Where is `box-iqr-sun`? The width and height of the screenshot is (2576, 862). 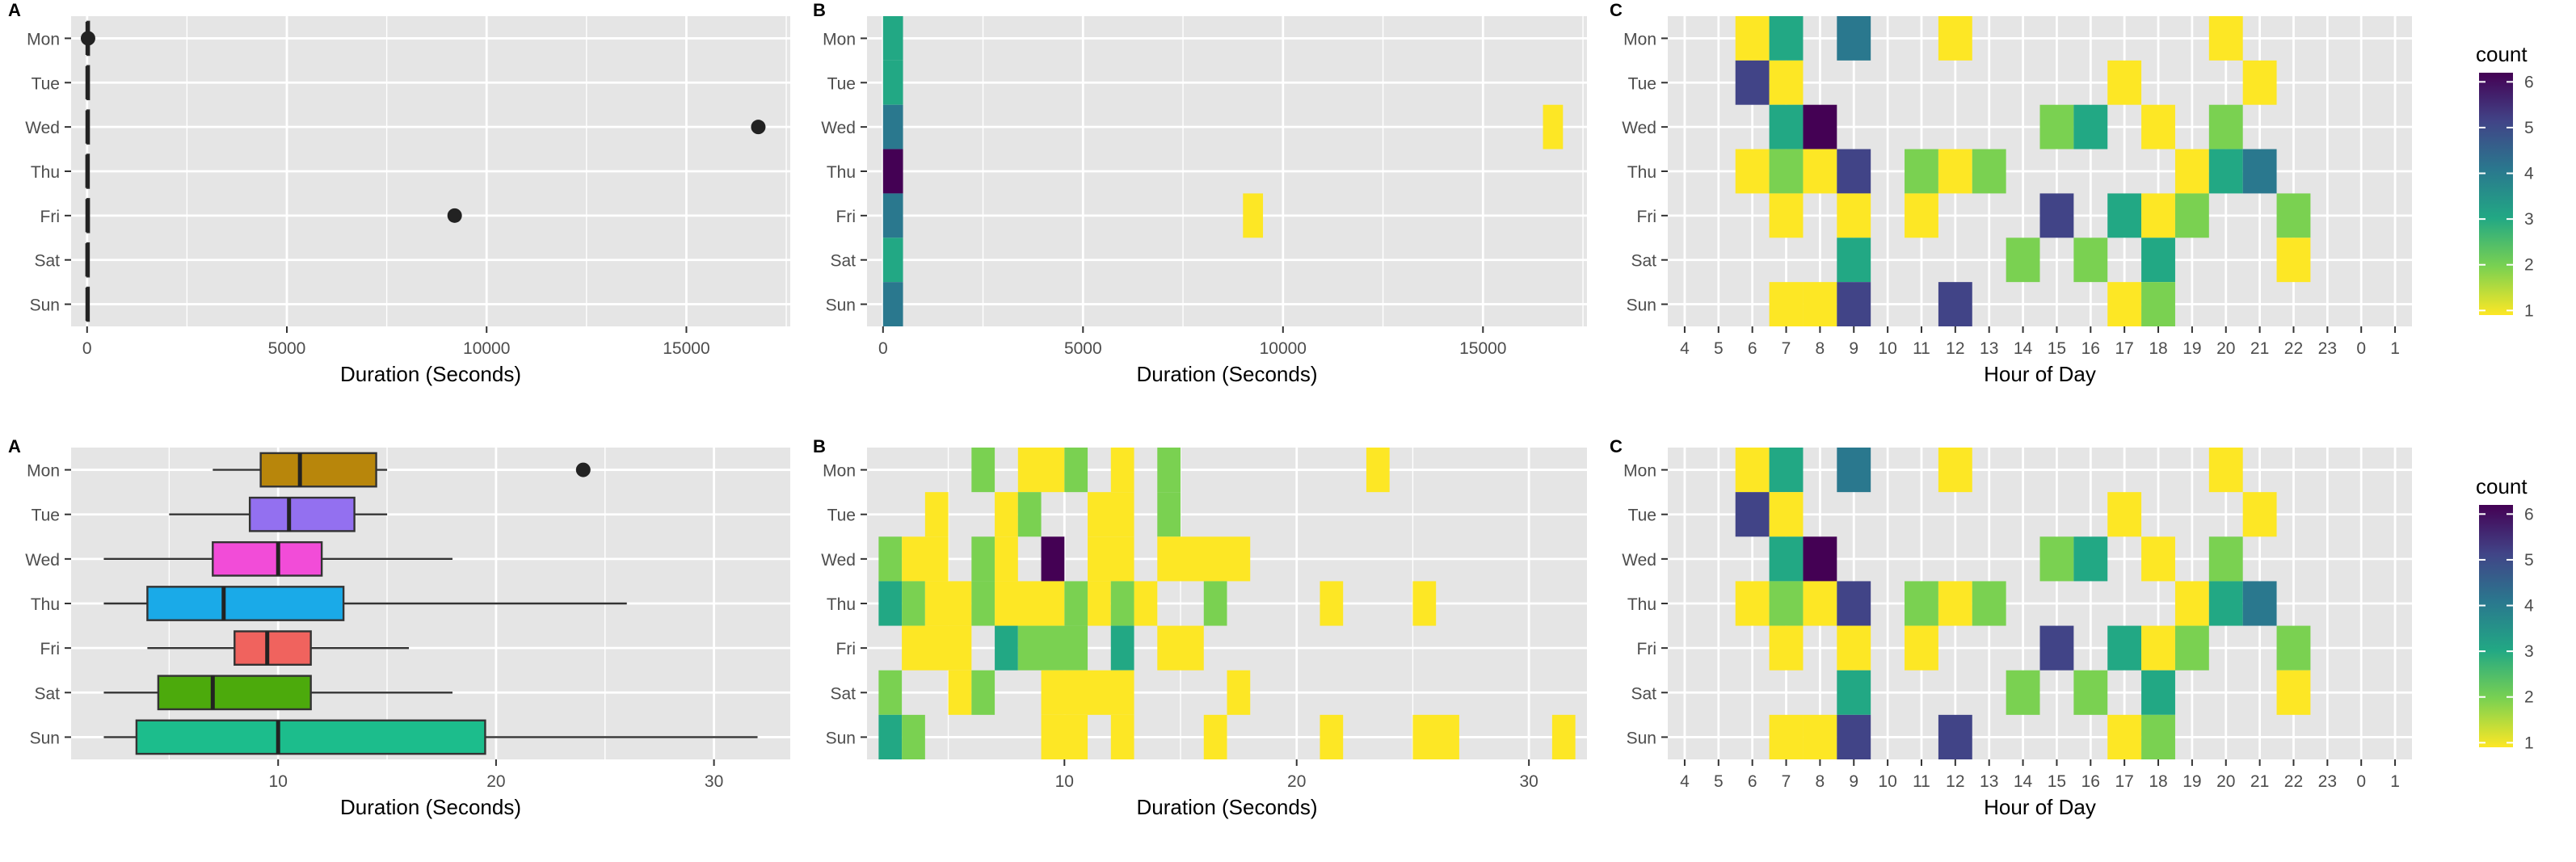 box-iqr-sun is located at coordinates (310, 737).